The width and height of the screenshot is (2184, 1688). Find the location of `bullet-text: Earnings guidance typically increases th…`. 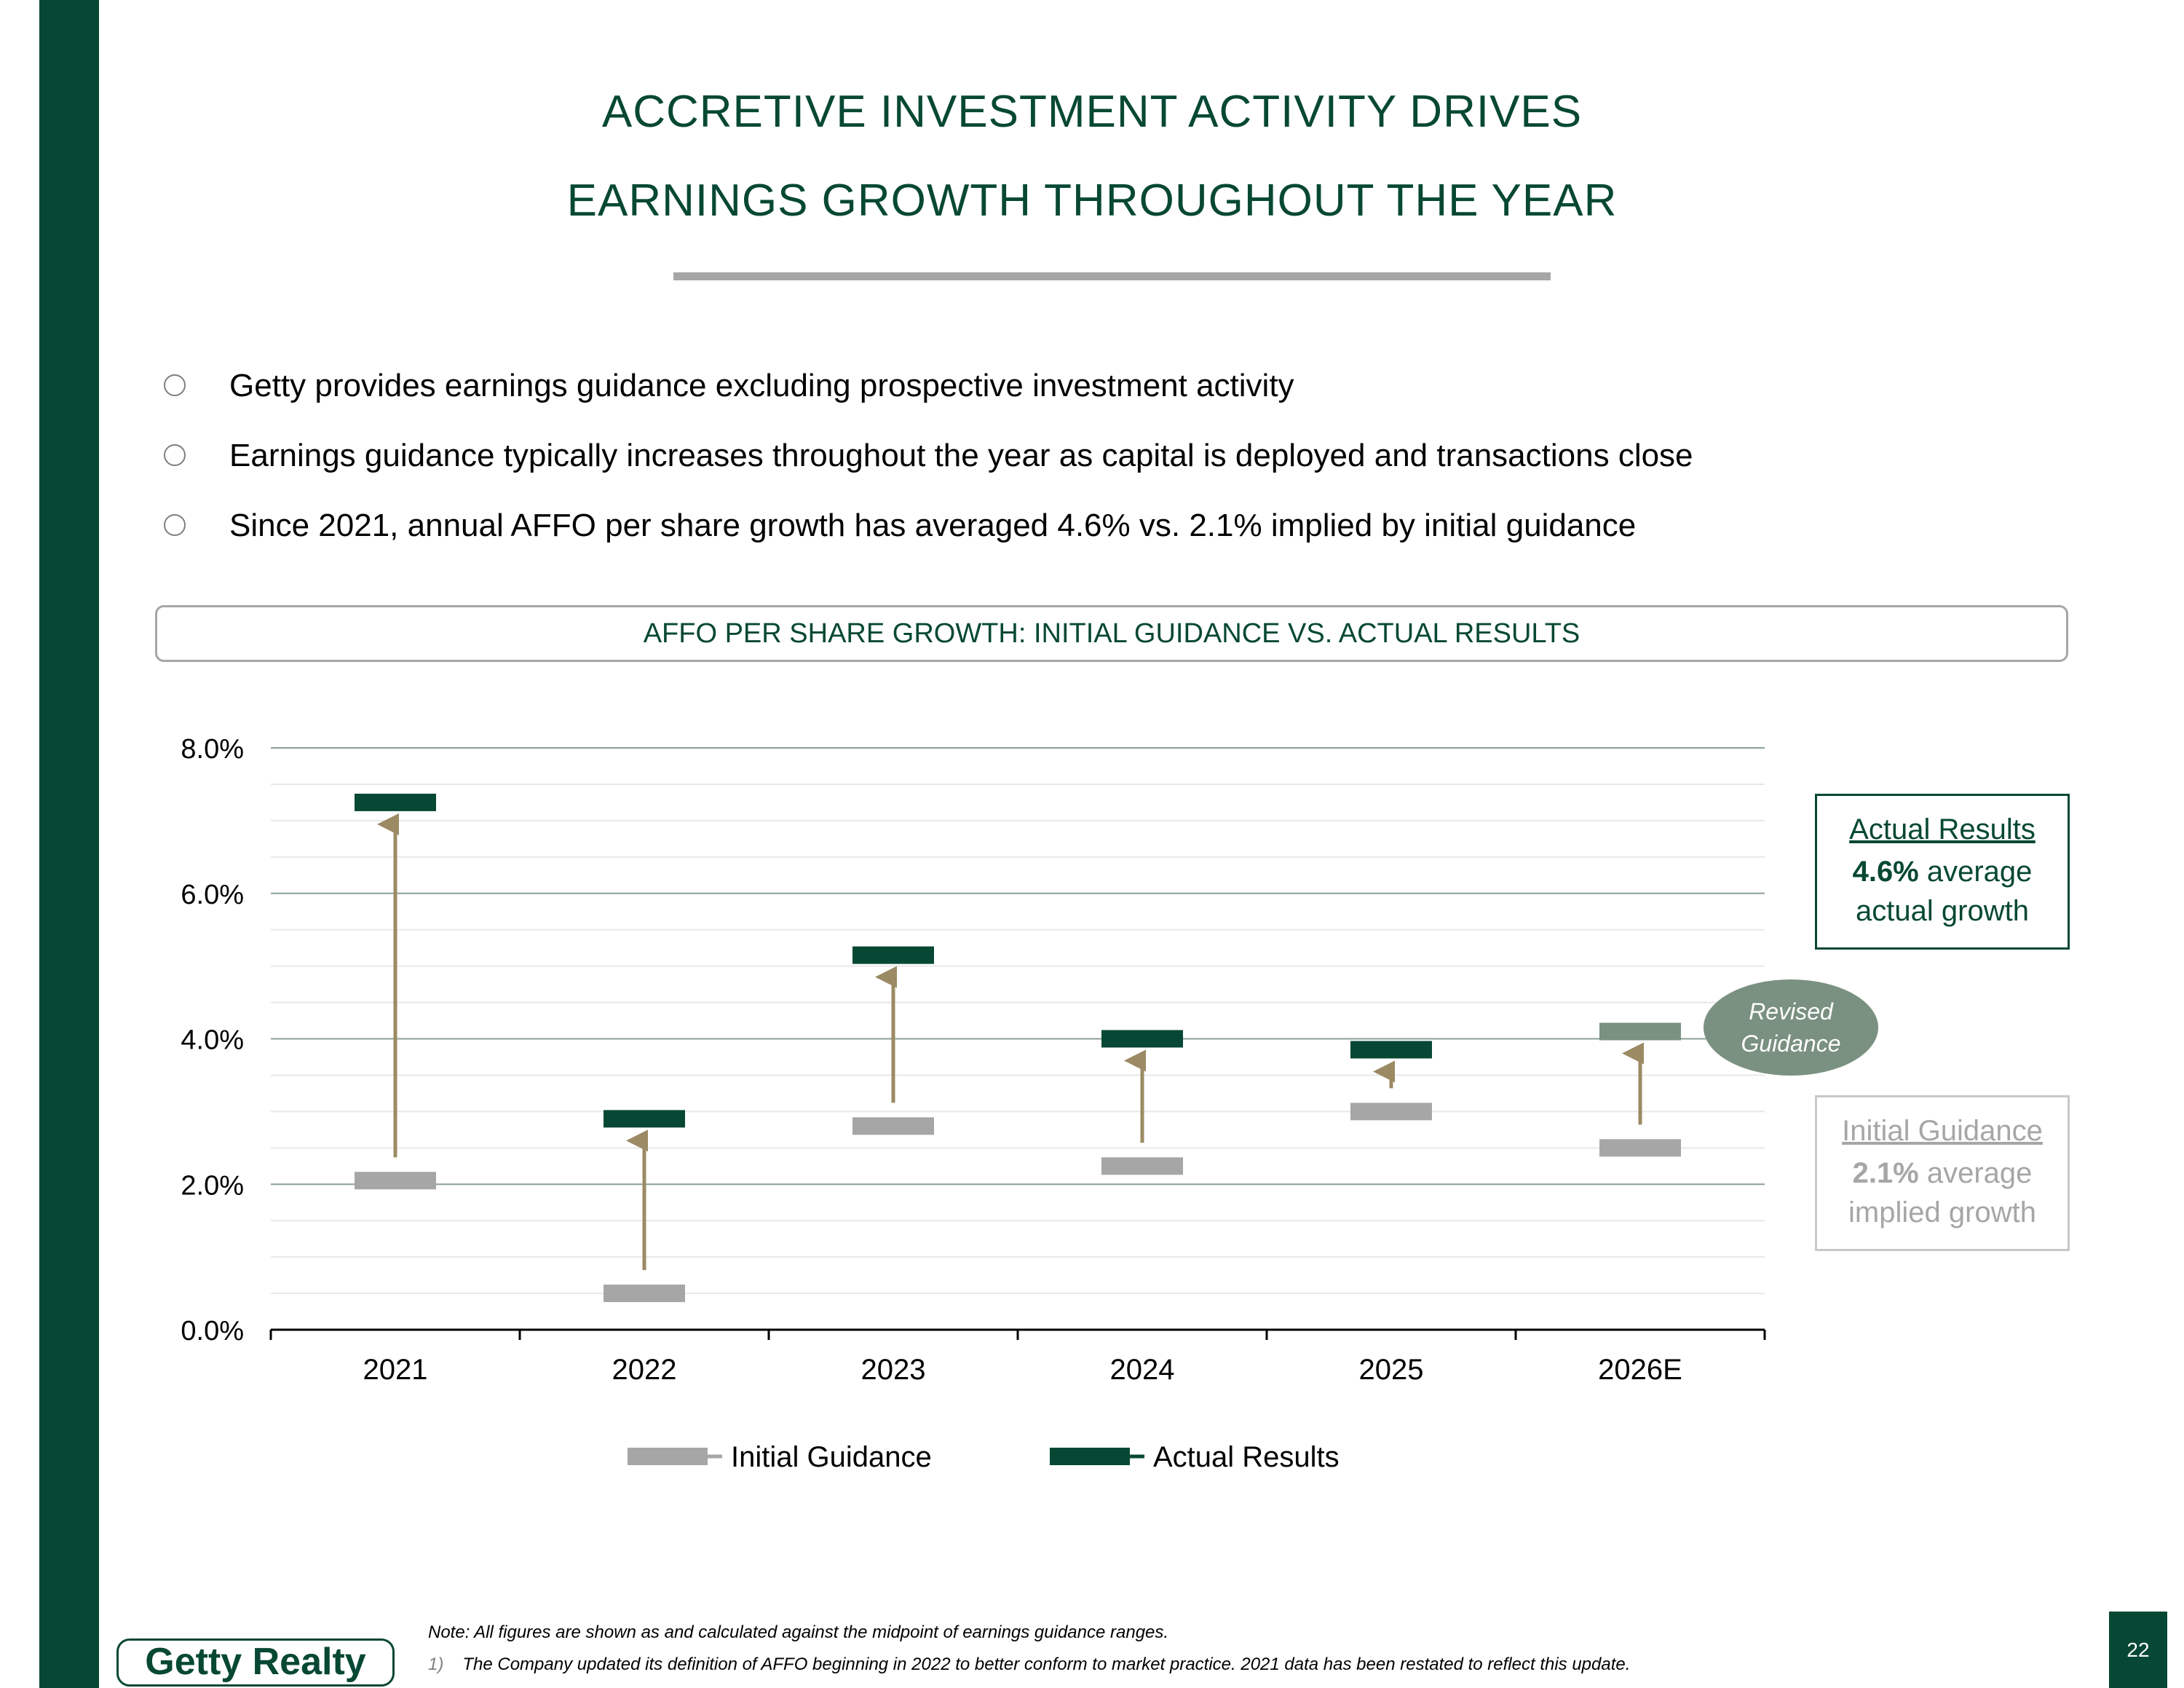

bullet-text: Earnings guidance typically increases th… is located at coordinates (961, 455).